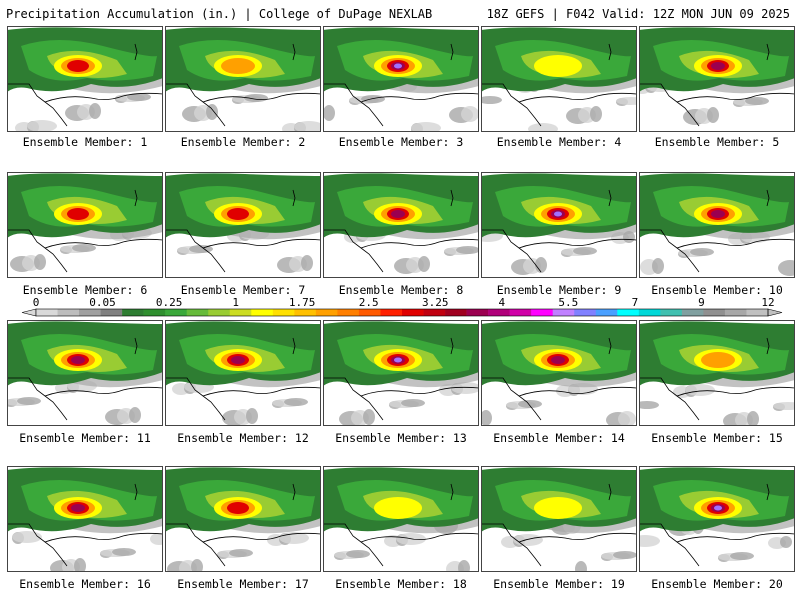  I want to click on ensemble-member-label: Ensemble Member: 15, so click(717, 438).